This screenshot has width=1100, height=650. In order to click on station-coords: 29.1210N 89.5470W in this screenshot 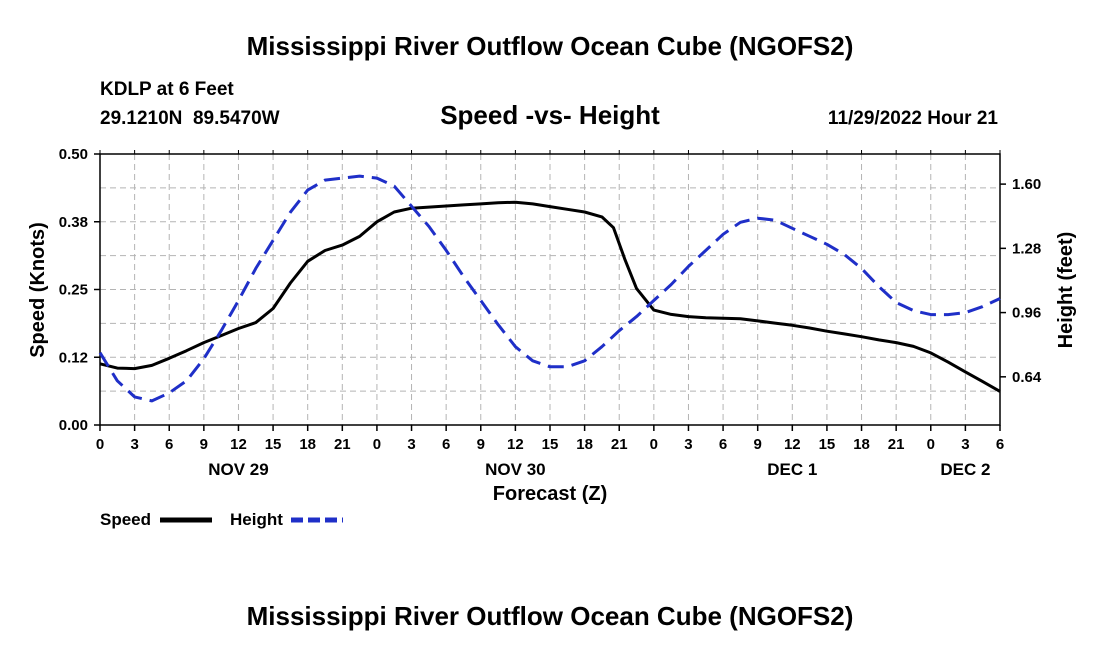, I will do `click(190, 118)`.